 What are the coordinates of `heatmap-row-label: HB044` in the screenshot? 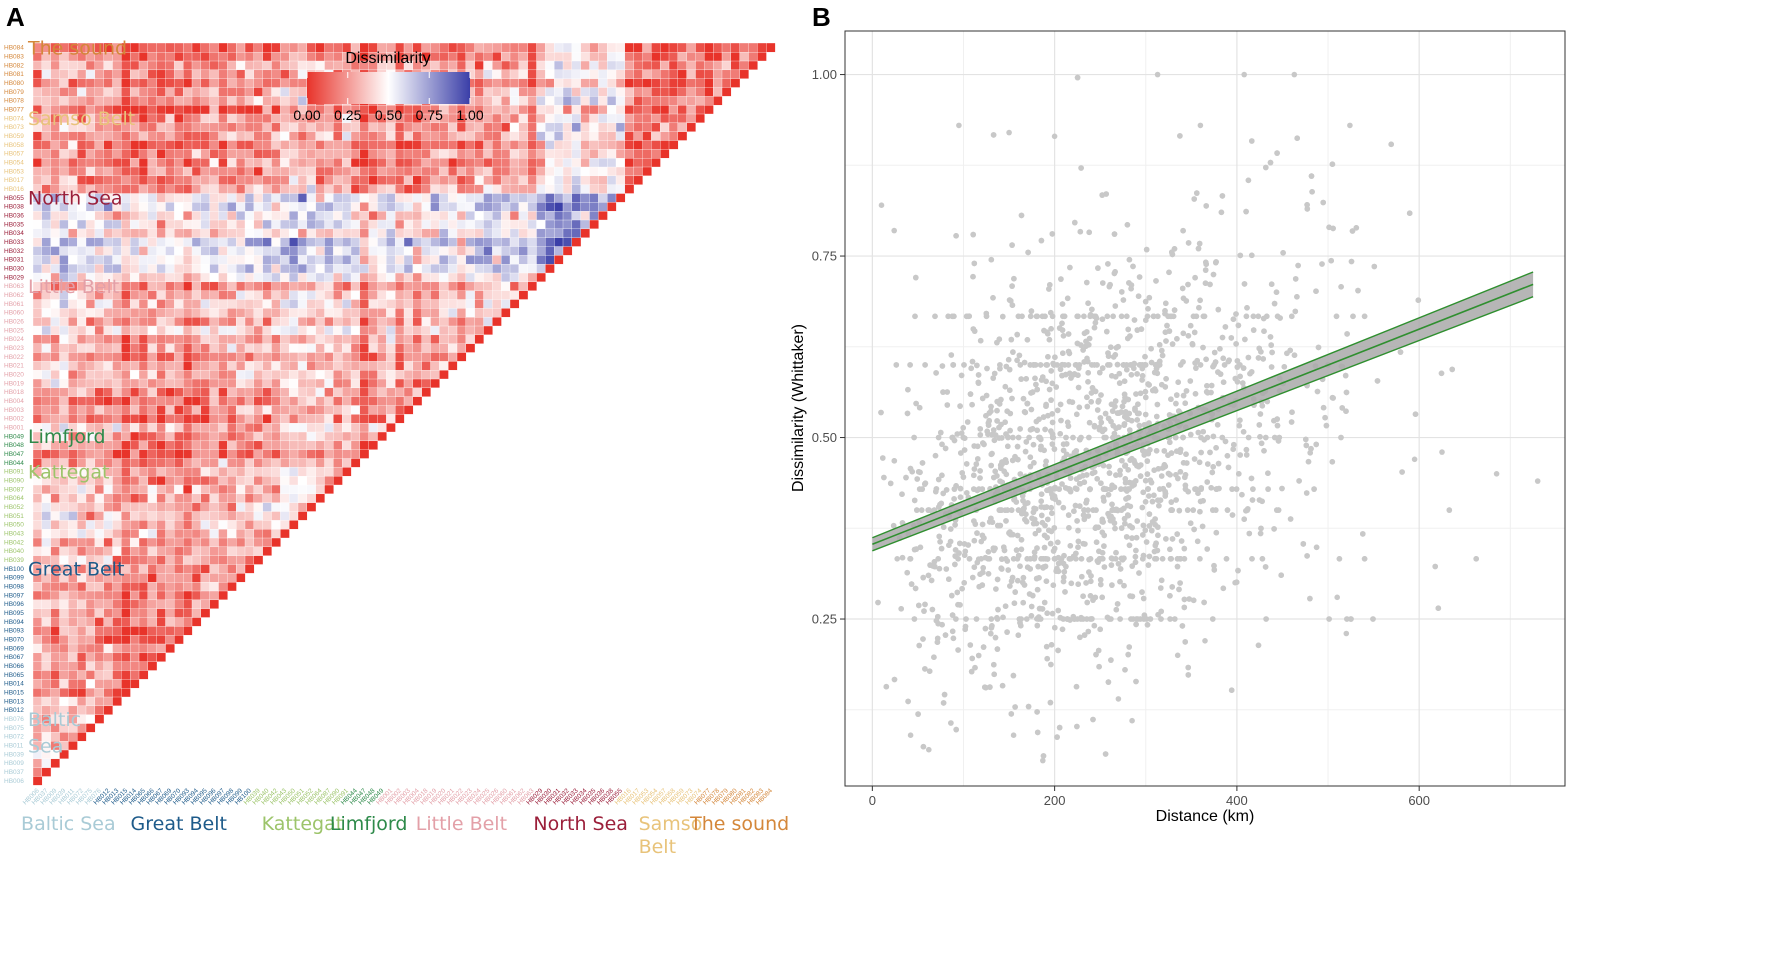 It's located at (14, 463).